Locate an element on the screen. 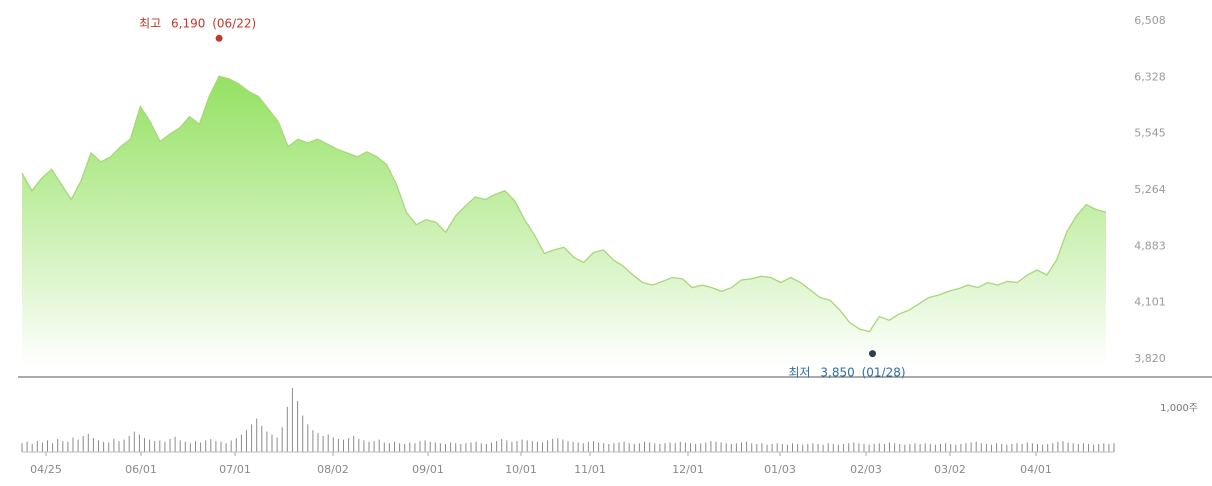  y-tick-label: 5,545 is located at coordinates (1150, 133).